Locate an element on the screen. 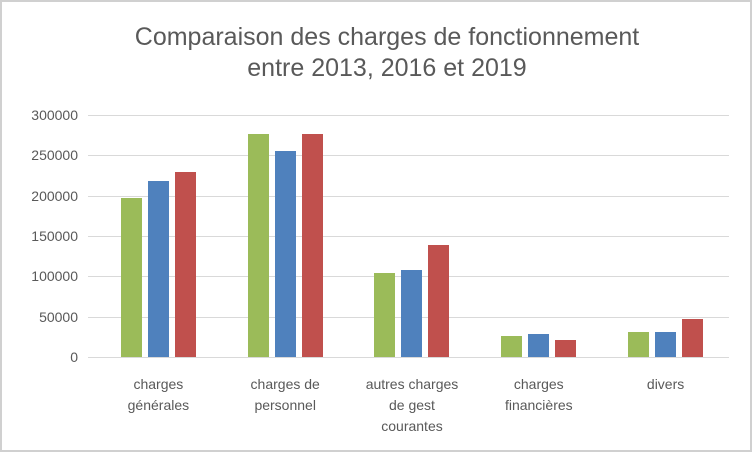  y-axis-tick-label: 300000 is located at coordinates (54, 115).